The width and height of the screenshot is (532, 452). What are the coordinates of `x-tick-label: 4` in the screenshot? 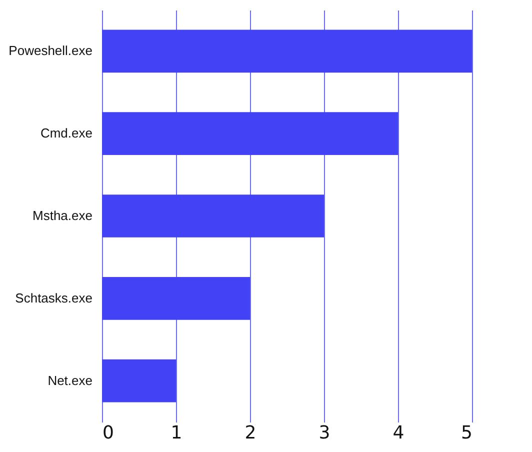 It's located at (398, 433).